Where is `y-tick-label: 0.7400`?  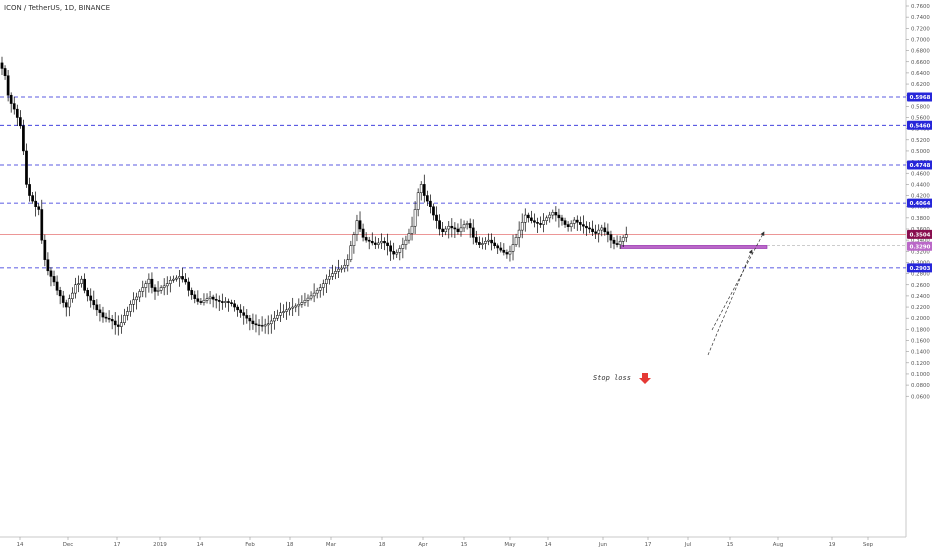
y-tick-label: 0.7400 is located at coordinates (920, 18).